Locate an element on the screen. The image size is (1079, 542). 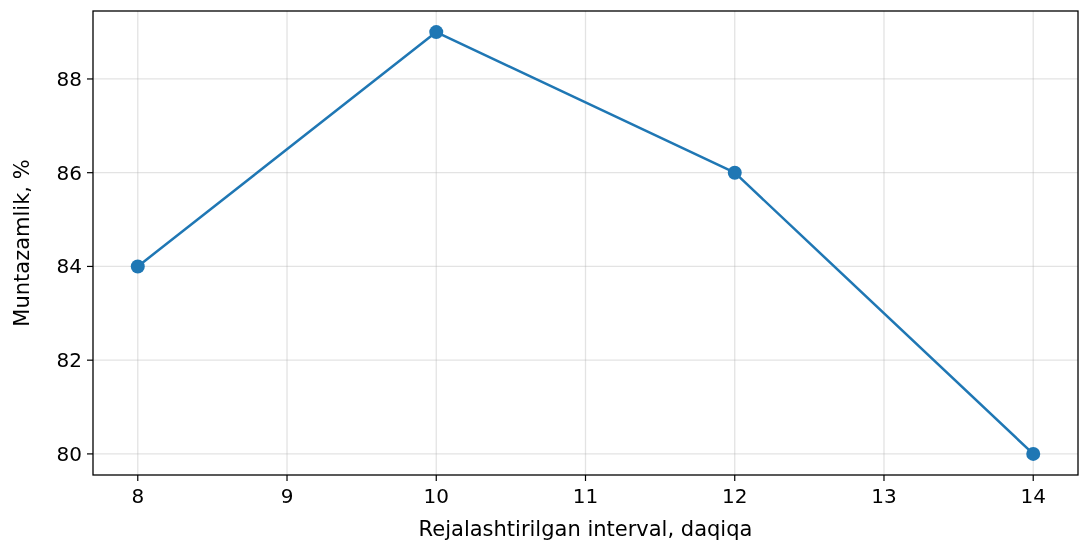
y-tick-label: 88 is located at coordinates (69, 78).